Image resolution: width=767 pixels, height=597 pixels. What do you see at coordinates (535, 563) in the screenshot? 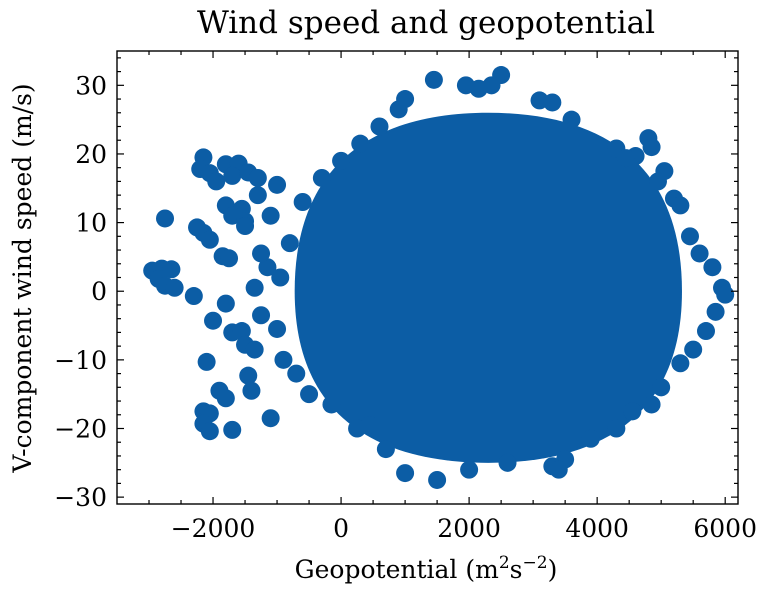
I see `x-axis-label-sup2: −2` at bounding box center [535, 563].